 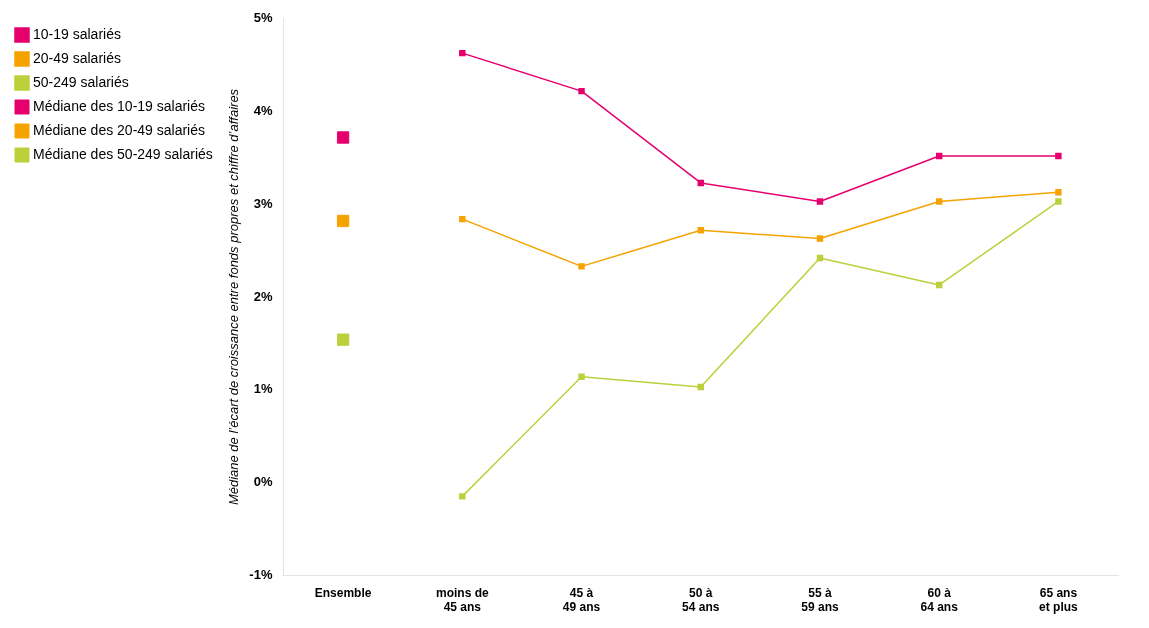 I want to click on y-tick-label: 1%, so click(x=263, y=389).